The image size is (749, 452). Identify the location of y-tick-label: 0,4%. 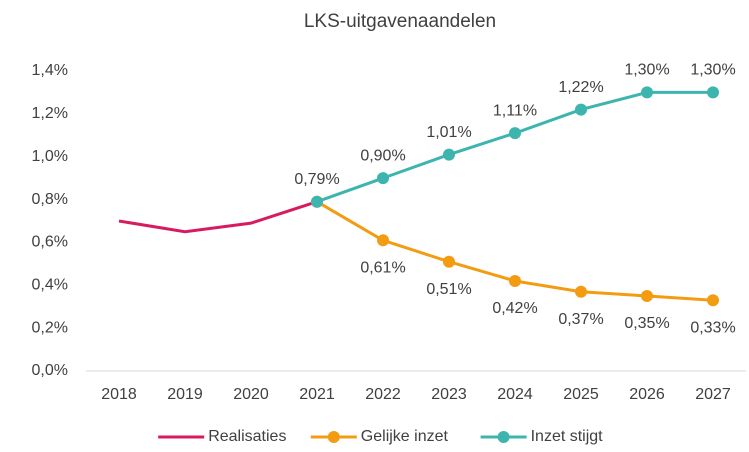
(50, 285).